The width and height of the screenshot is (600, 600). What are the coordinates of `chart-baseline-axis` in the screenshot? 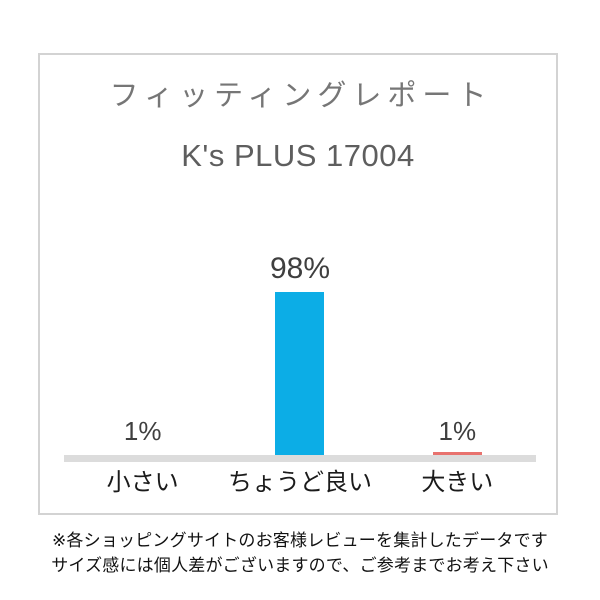 It's located at (300, 458).